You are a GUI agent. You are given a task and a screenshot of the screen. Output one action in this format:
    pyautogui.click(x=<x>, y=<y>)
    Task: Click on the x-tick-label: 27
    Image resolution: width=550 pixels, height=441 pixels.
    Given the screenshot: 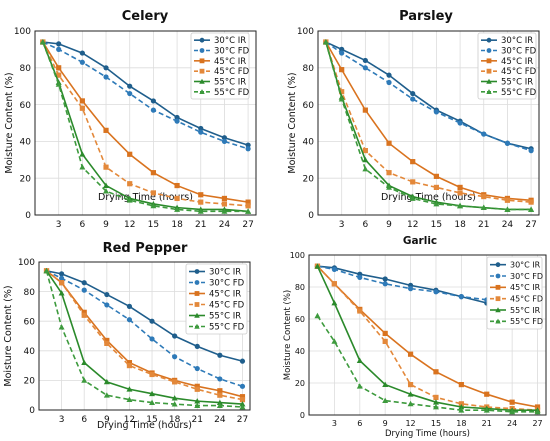 What is the action you would take?
    pyautogui.click(x=242, y=420)
    